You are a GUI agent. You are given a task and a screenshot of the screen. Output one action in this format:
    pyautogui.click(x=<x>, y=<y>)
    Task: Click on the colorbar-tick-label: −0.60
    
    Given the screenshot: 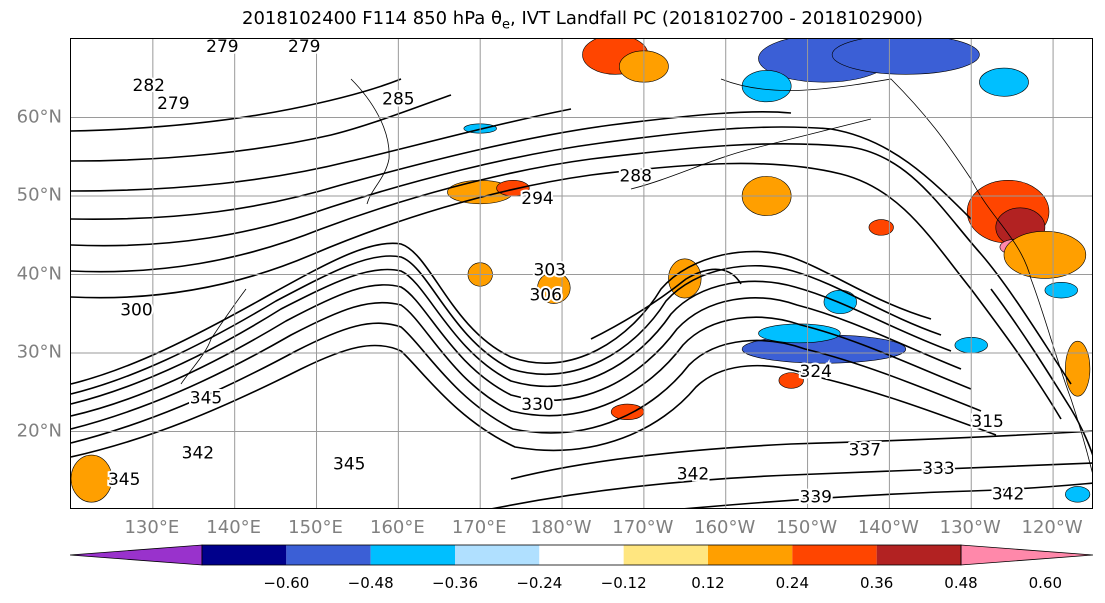 What is the action you would take?
    pyautogui.click(x=286, y=583)
    